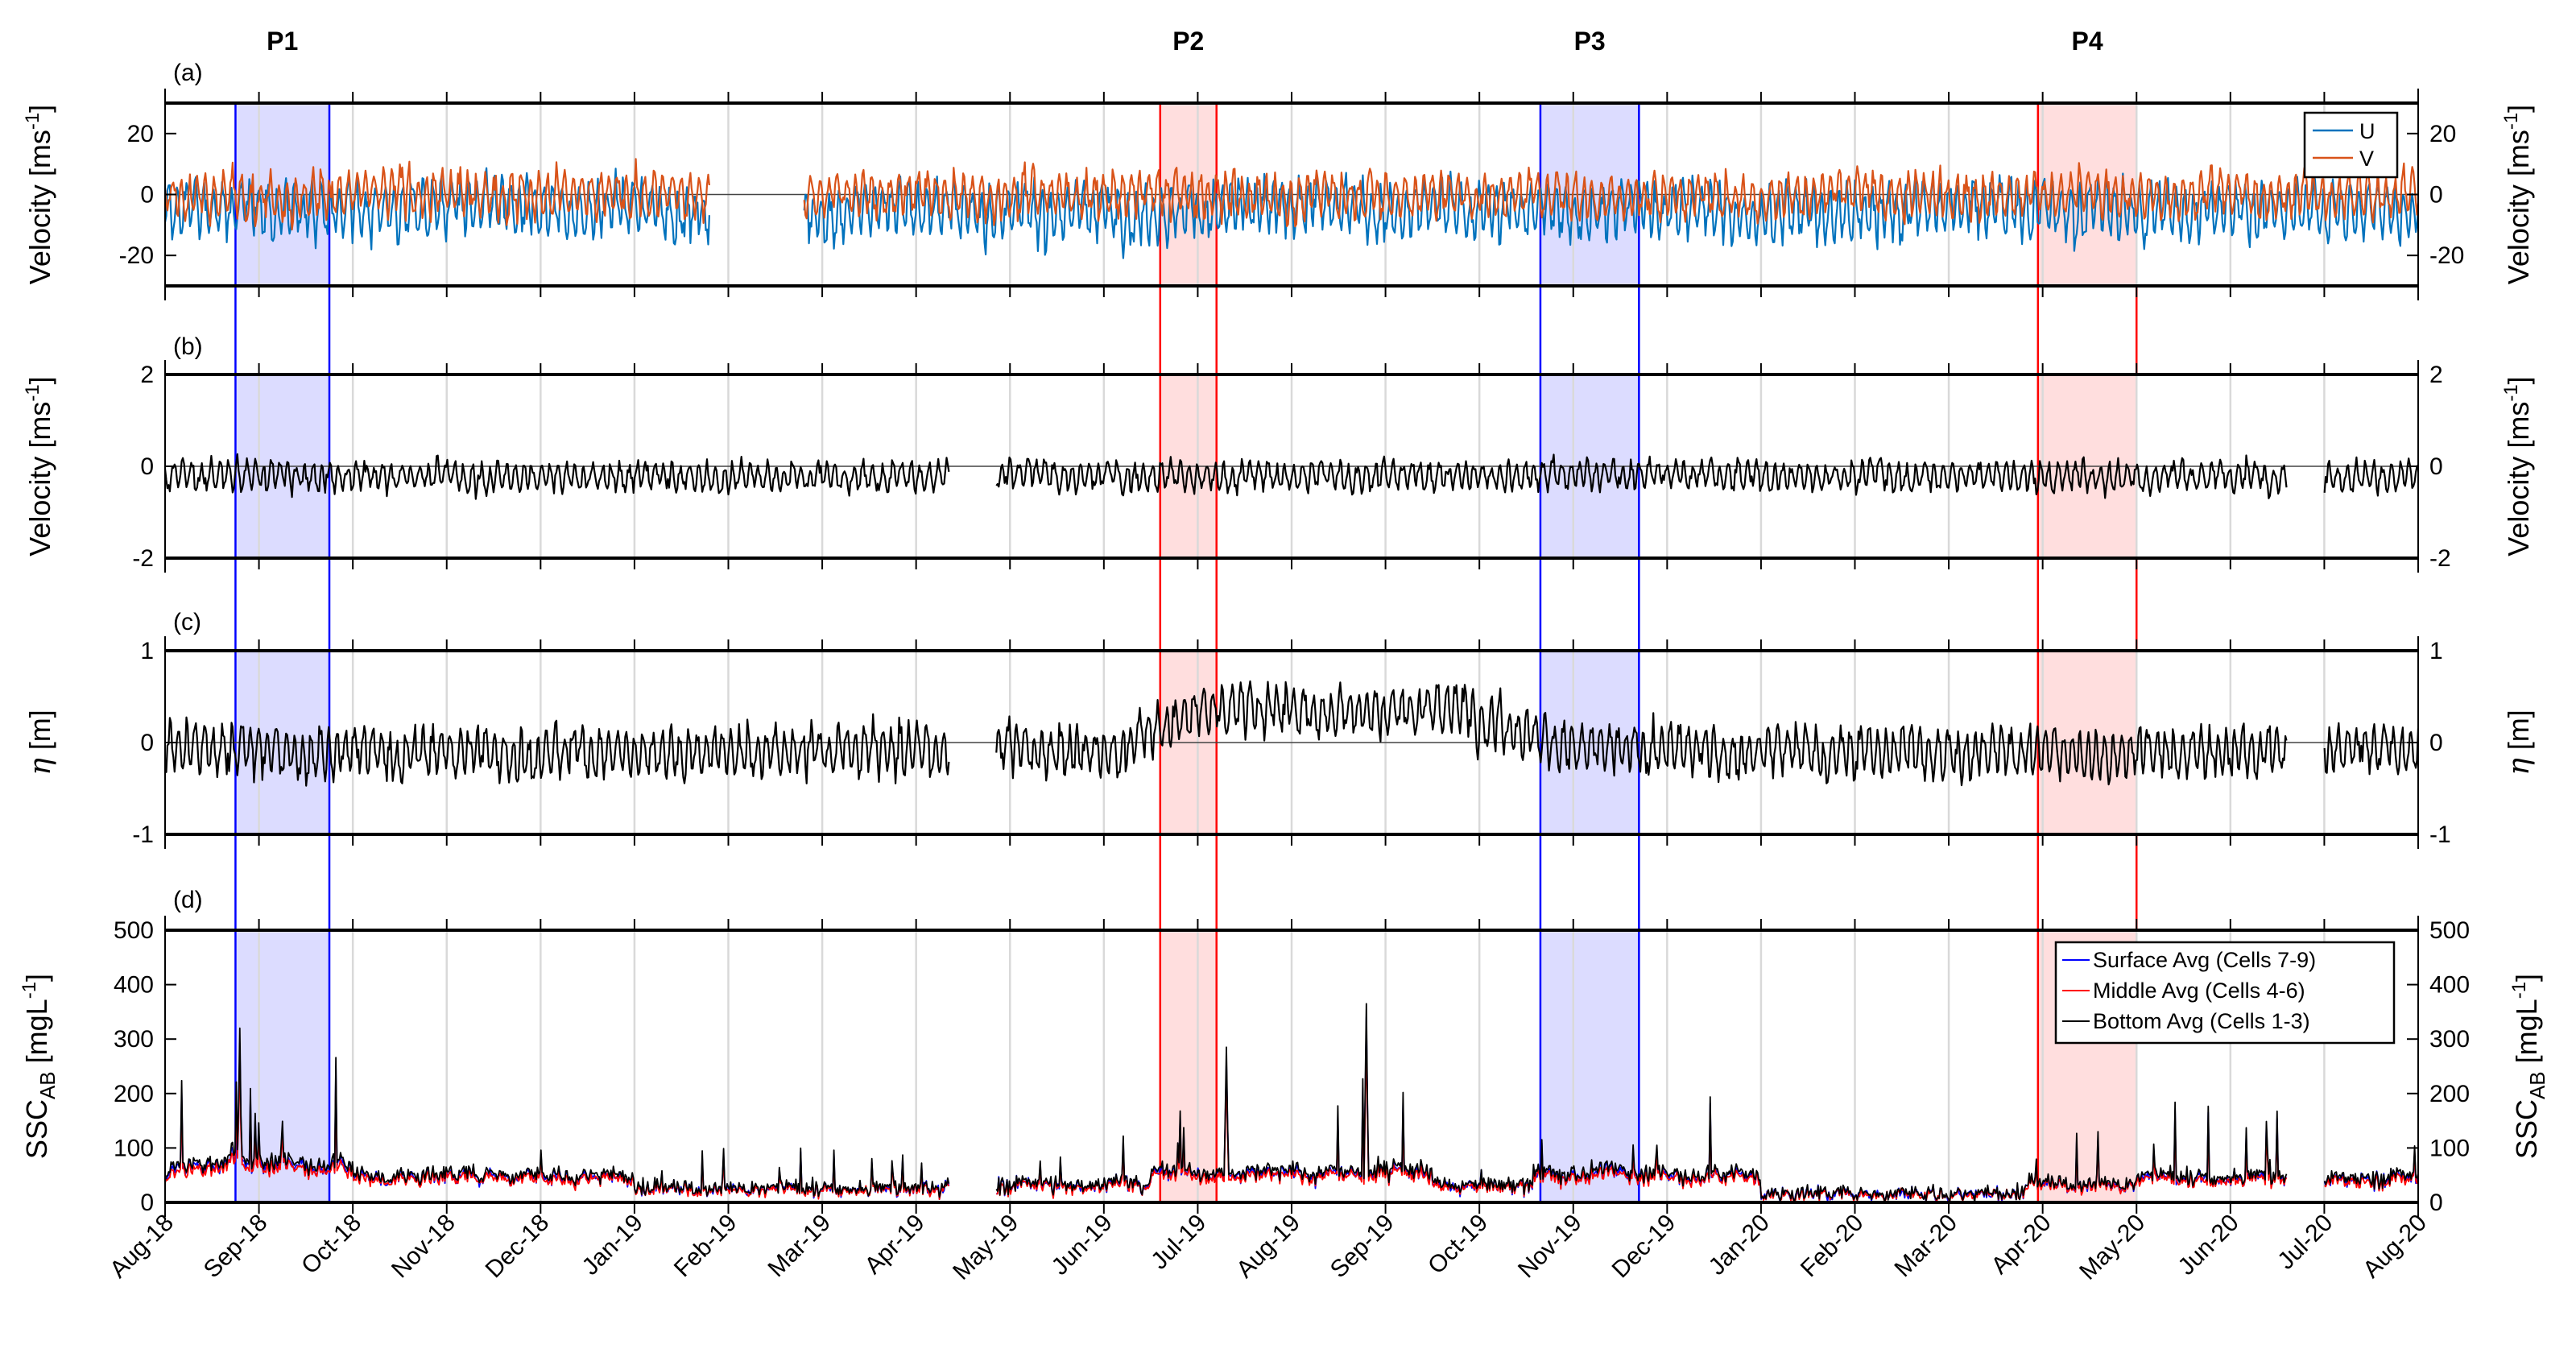 This screenshot has width=2576, height=1353. Describe the element at coordinates (2372, 1172) in the screenshot. I see `series-middle-avg-cells-4-6-` at that location.